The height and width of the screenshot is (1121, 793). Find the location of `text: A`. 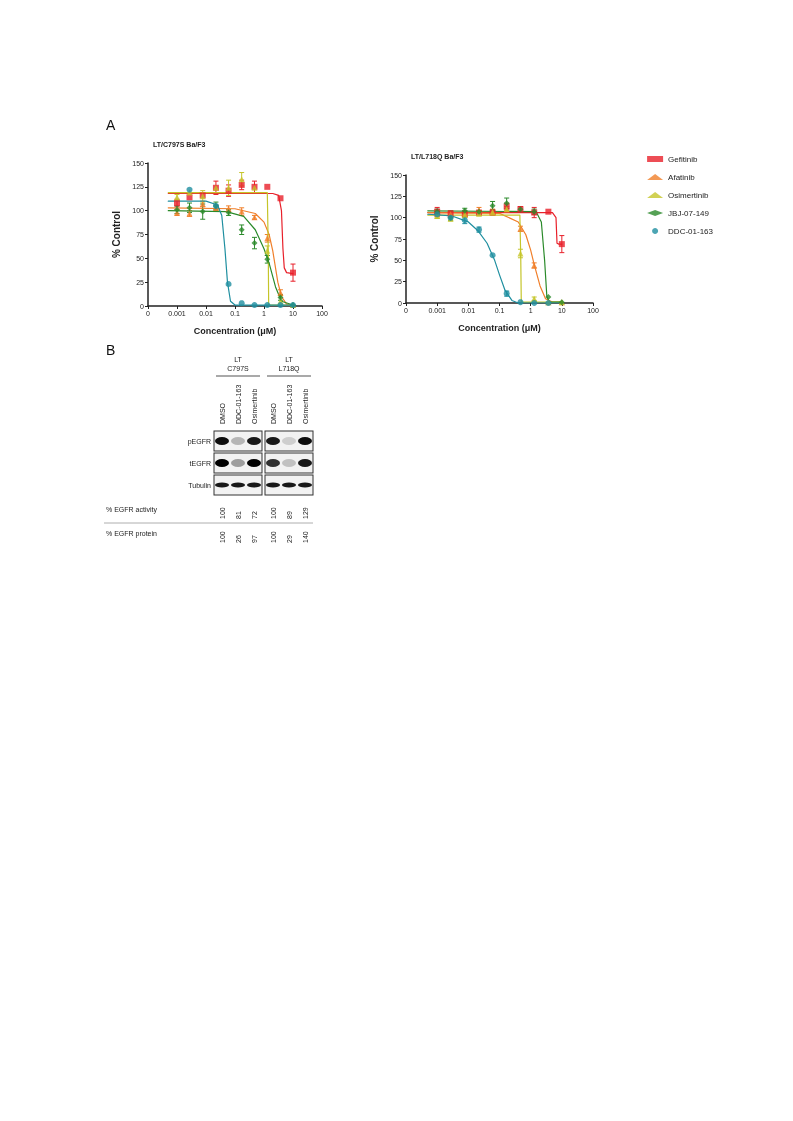

text: A is located at coordinates (111, 125).